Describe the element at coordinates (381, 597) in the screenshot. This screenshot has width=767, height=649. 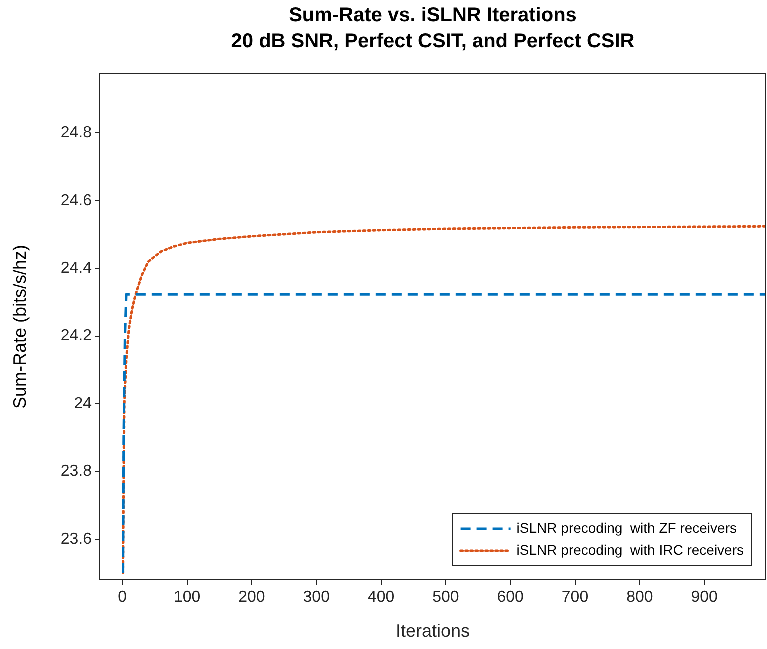
I see `x-tick-label: 400` at that location.